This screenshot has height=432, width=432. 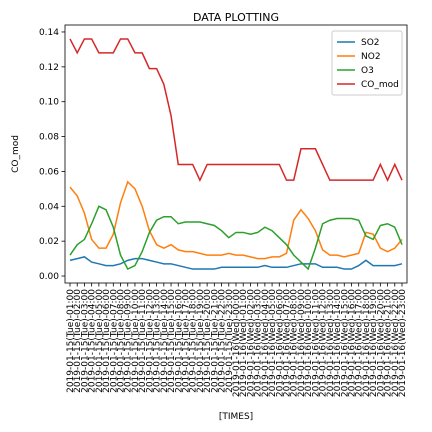 What do you see at coordinates (367, 71) in the screenshot?
I see `legend-label: O3` at bounding box center [367, 71].